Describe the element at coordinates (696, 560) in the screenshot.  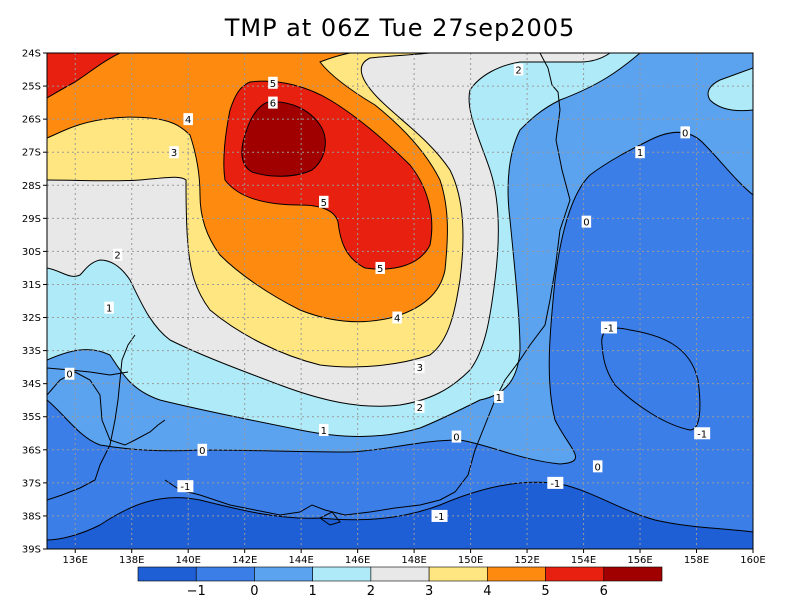
I see `x-tick-label: 158E` at that location.